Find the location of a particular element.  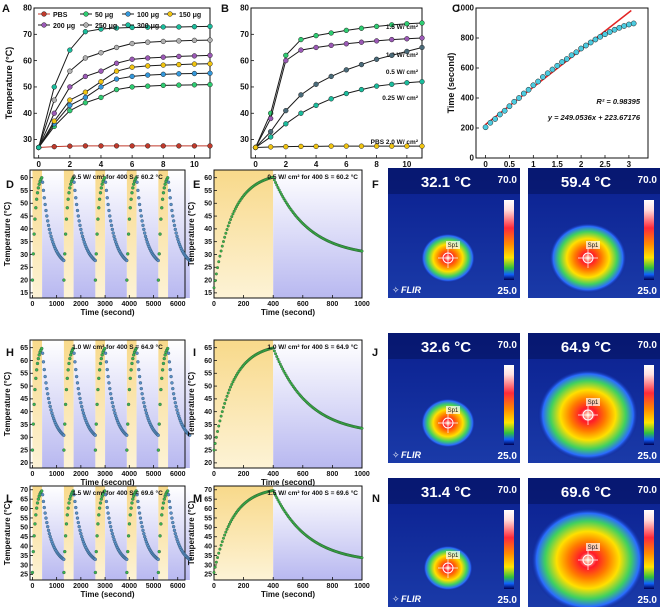

y-tick-label: 45 is located at coordinates (24, 216).